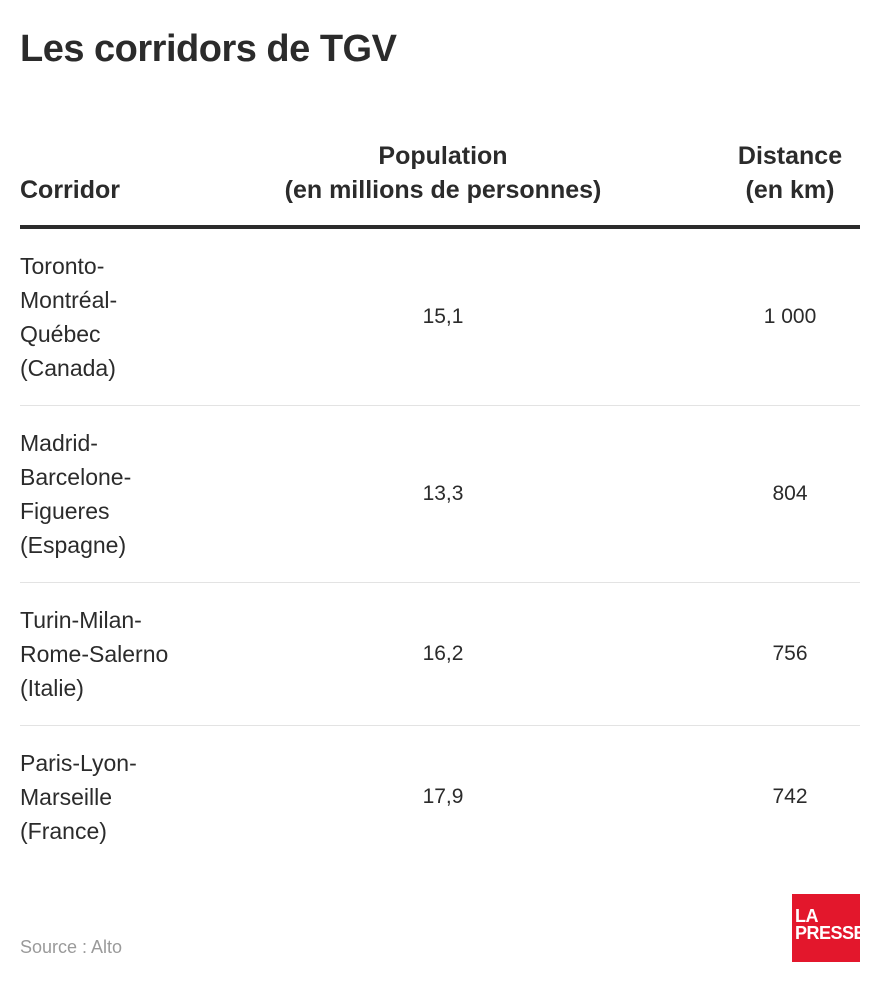 The image size is (880, 981). I want to click on corridor-line: Turin-Milan-, so click(81, 620).